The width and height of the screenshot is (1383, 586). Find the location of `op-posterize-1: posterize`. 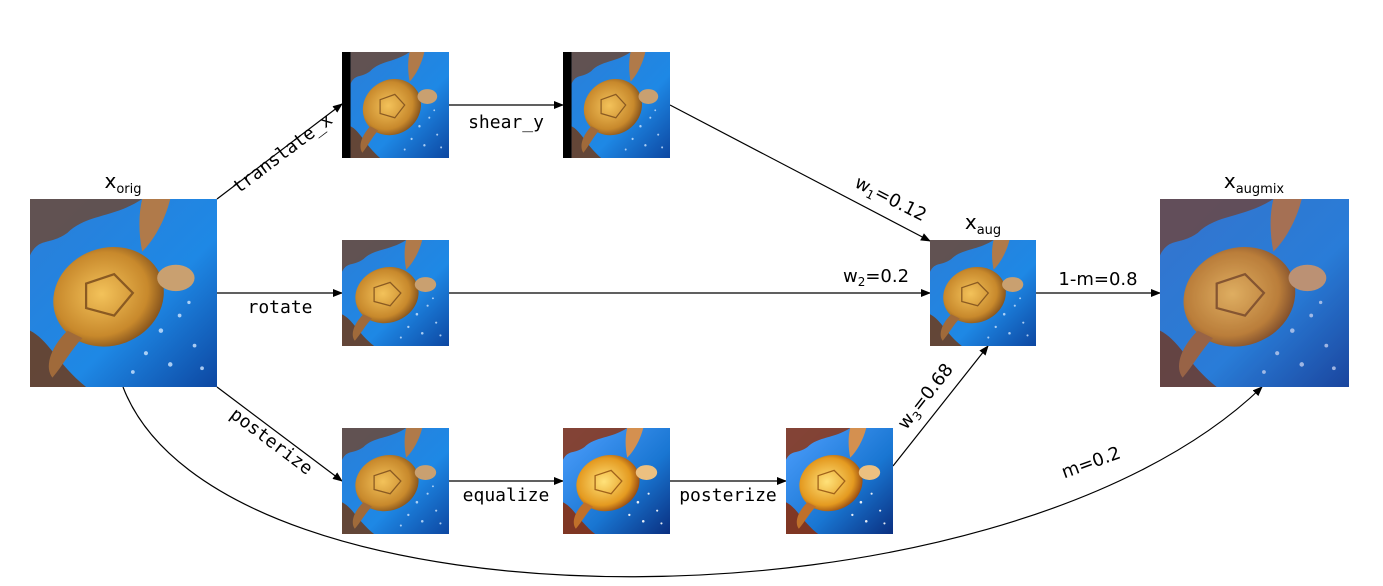

op-posterize-1: posterize is located at coordinates (271, 441).